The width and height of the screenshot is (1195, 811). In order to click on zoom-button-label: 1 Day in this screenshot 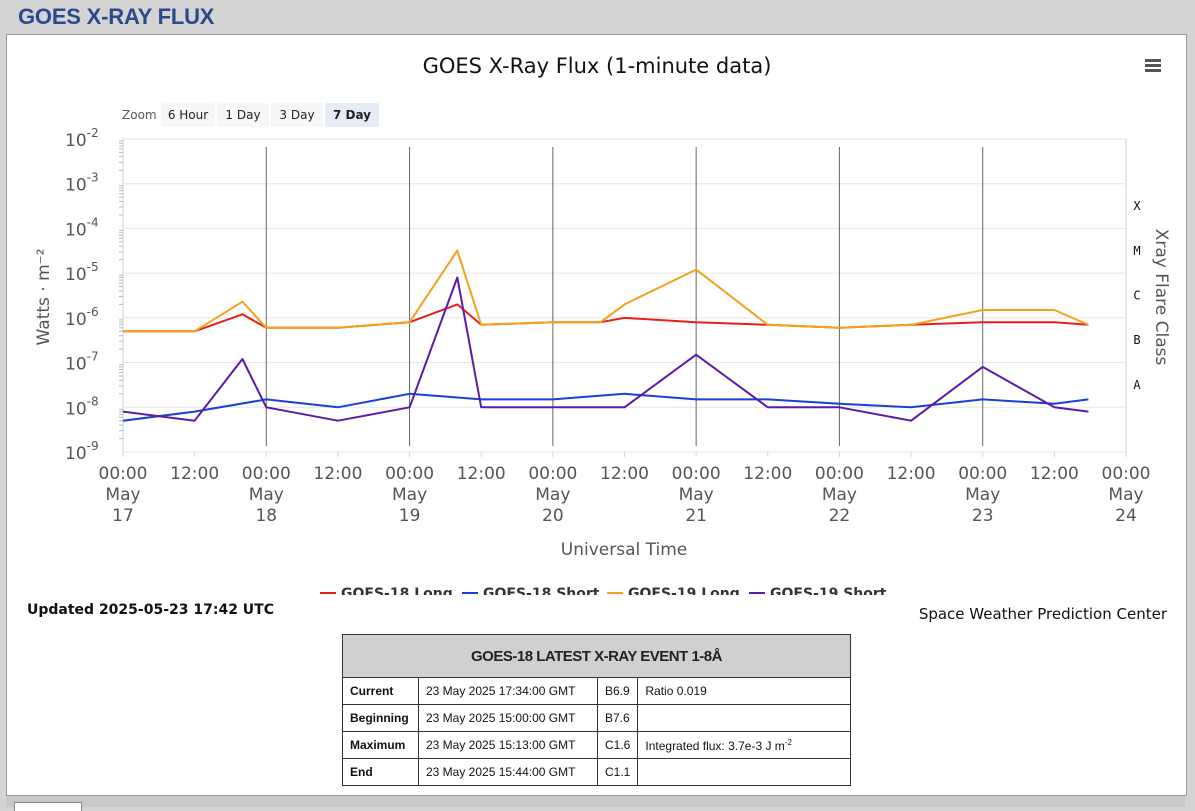, I will do `click(242, 115)`.